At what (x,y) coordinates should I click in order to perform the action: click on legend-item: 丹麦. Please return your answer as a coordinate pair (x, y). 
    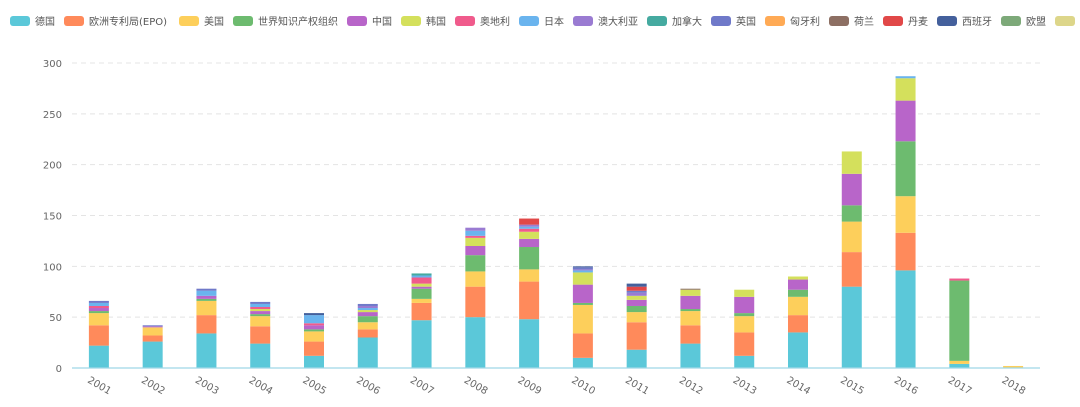
    Looking at the image, I should click on (905, 22).